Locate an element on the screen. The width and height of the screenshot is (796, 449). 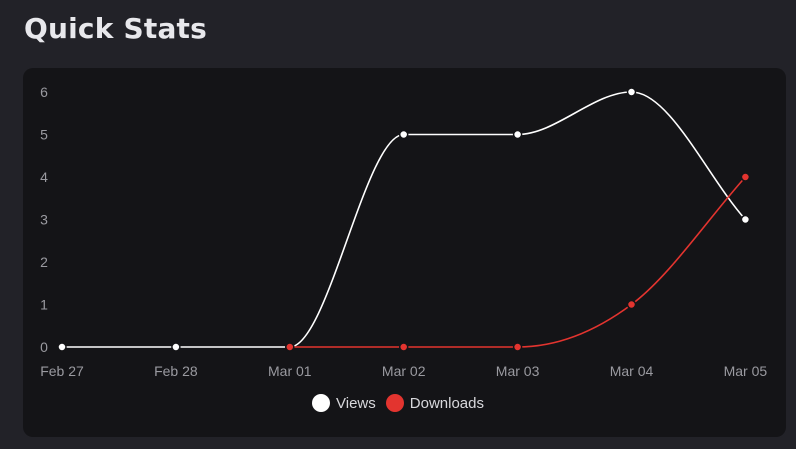
legend-item-views: Views is located at coordinates (344, 403).